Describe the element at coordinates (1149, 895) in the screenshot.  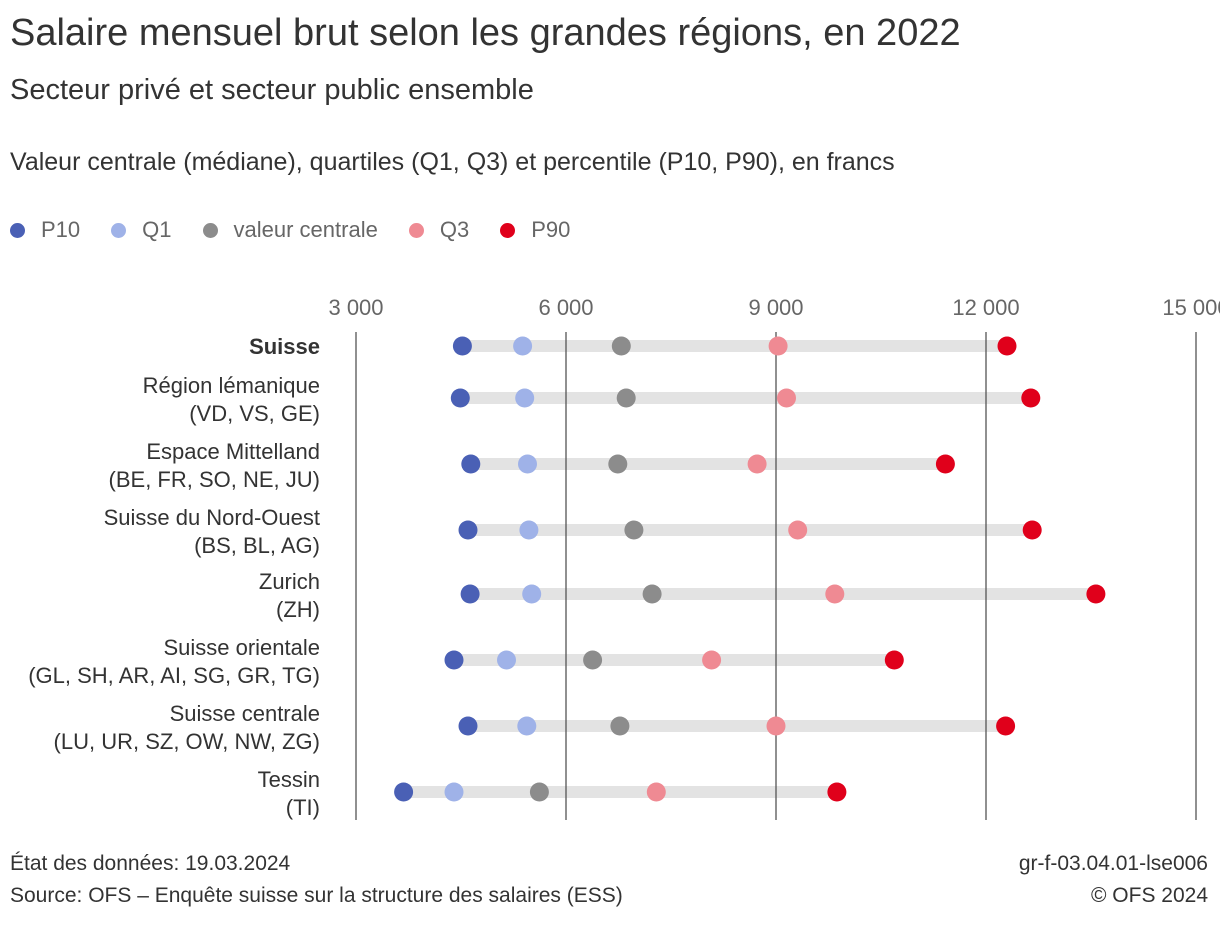
I see `copyright: © OFS 2024` at that location.